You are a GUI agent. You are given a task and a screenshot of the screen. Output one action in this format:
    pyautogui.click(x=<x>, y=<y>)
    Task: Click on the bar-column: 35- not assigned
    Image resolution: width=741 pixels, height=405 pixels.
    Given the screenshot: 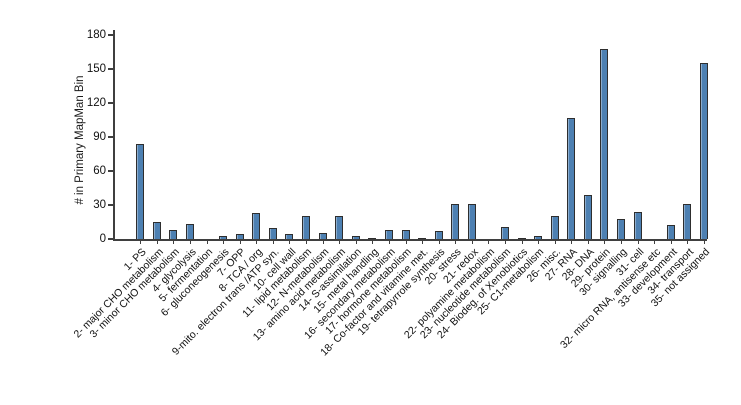 What is the action you would take?
    pyautogui.click(x=680, y=169)
    